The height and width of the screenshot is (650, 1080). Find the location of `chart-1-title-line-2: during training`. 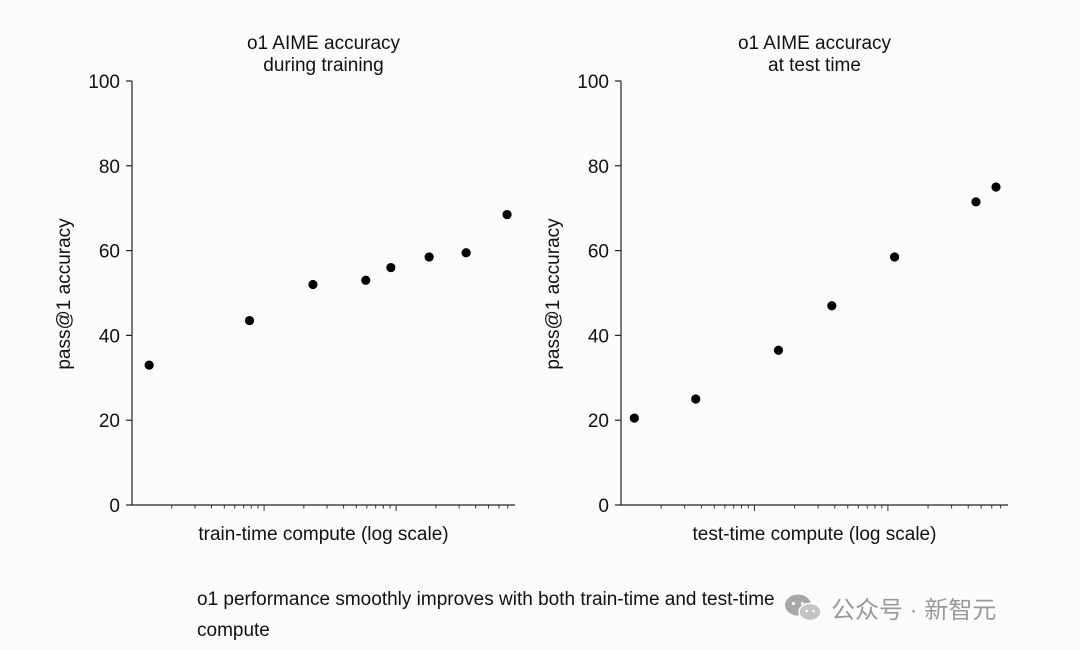

chart-1-title-line-2: during training is located at coordinates (323, 65).